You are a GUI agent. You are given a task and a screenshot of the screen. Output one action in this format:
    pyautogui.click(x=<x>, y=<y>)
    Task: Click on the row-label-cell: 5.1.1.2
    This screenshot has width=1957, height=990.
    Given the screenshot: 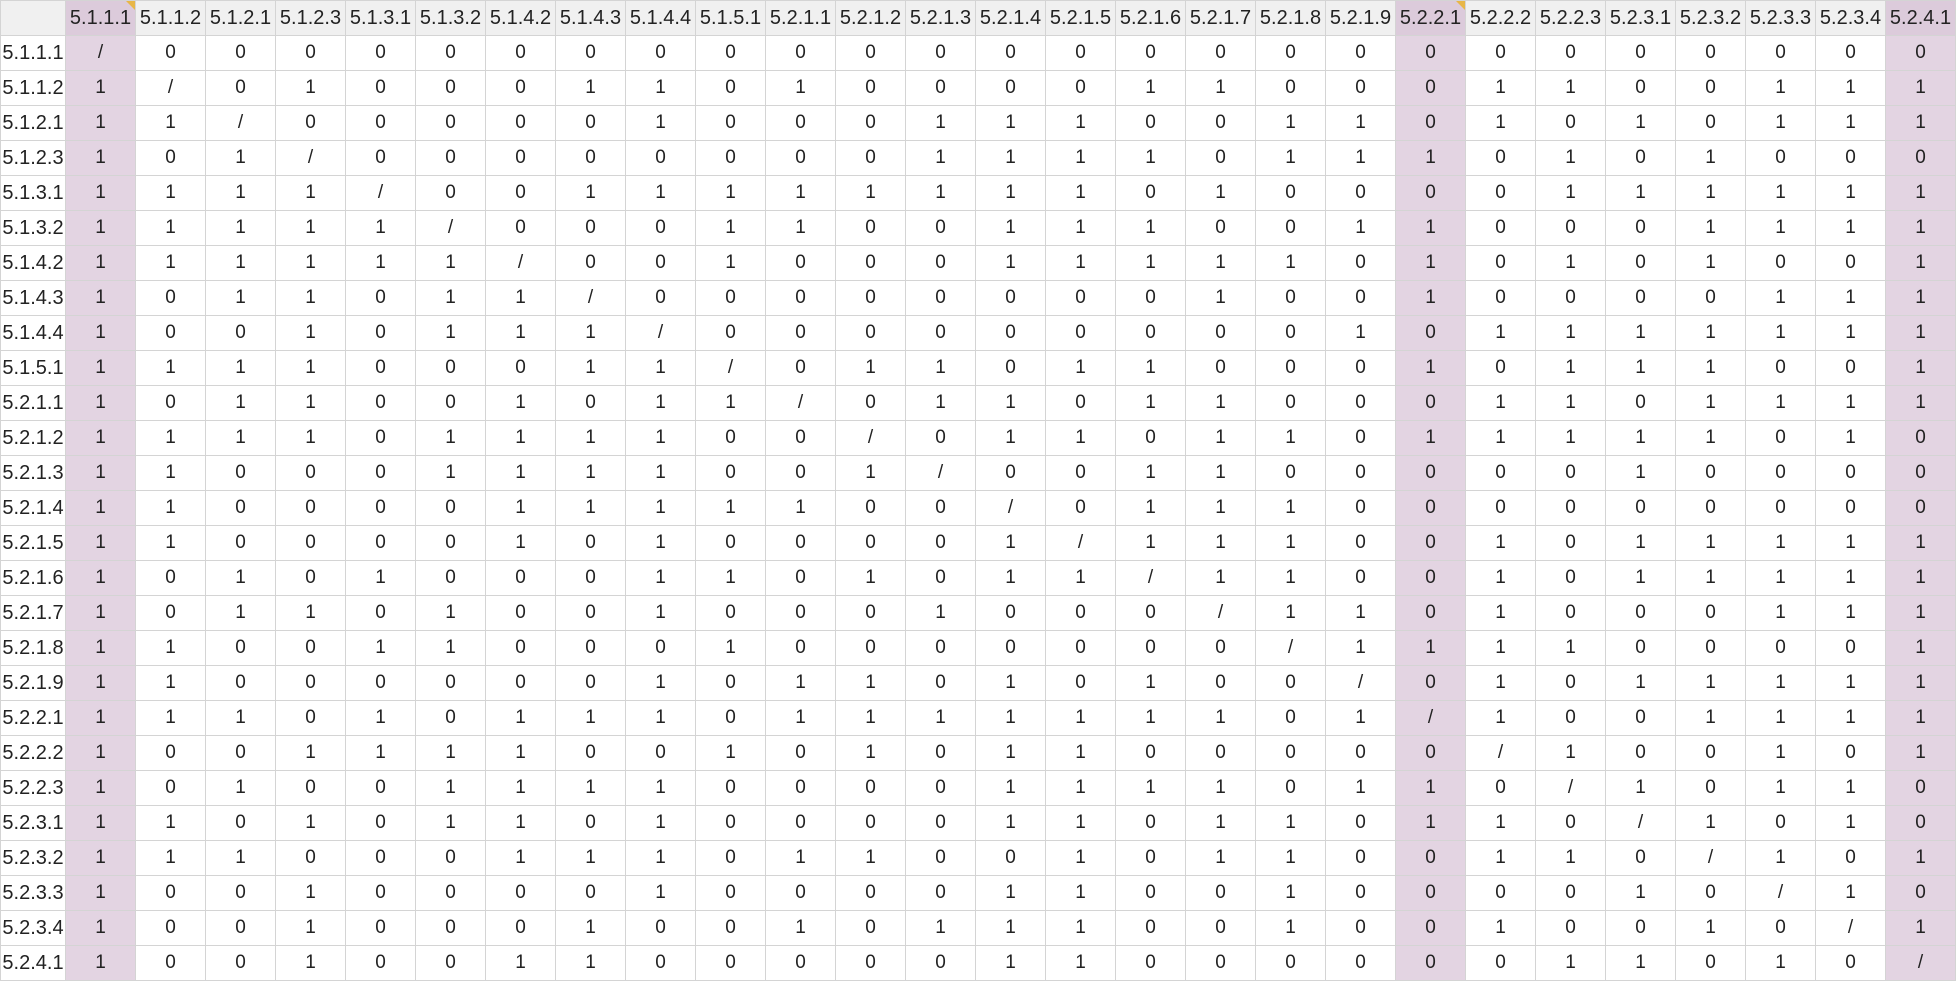 What is the action you would take?
    pyautogui.click(x=33, y=88)
    